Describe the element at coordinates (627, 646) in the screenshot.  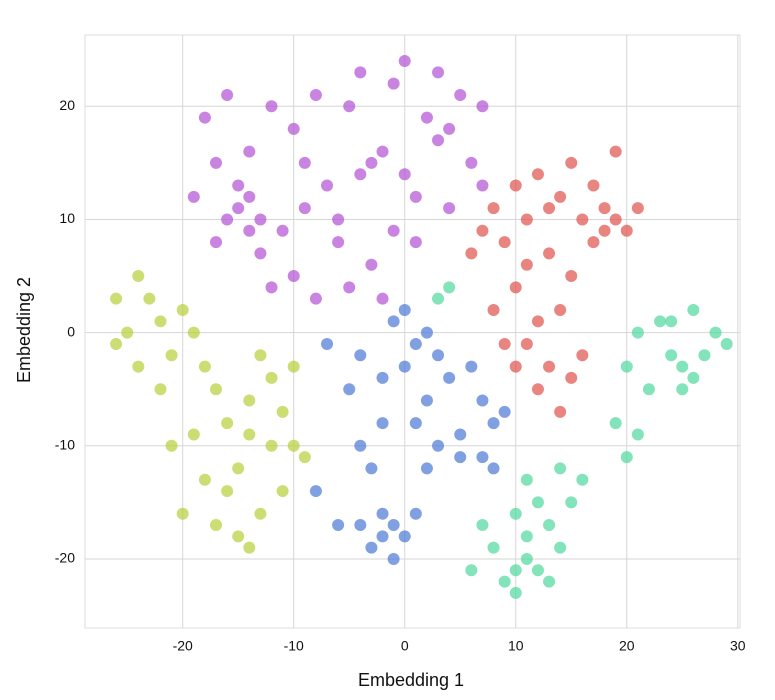
I see `x-tick-label: 20` at that location.